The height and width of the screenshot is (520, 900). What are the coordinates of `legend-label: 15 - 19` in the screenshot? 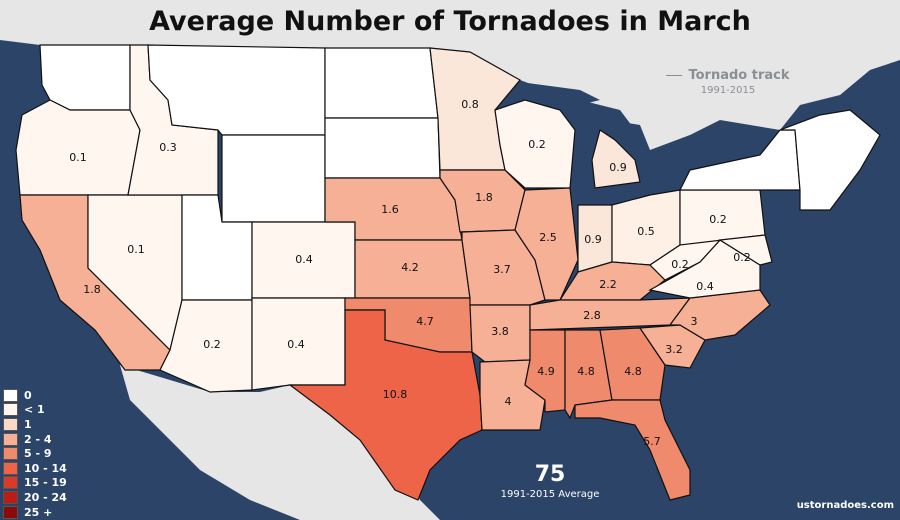 It's located at (45, 483).